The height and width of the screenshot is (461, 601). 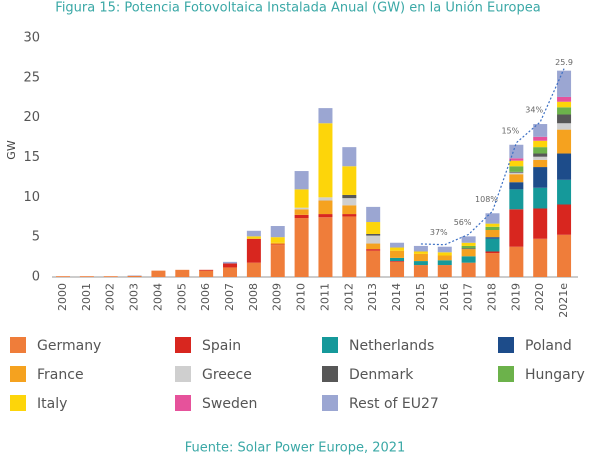 What do you see at coordinates (31, 77) in the screenshot?
I see `y-tick-label: 25` at bounding box center [31, 77].